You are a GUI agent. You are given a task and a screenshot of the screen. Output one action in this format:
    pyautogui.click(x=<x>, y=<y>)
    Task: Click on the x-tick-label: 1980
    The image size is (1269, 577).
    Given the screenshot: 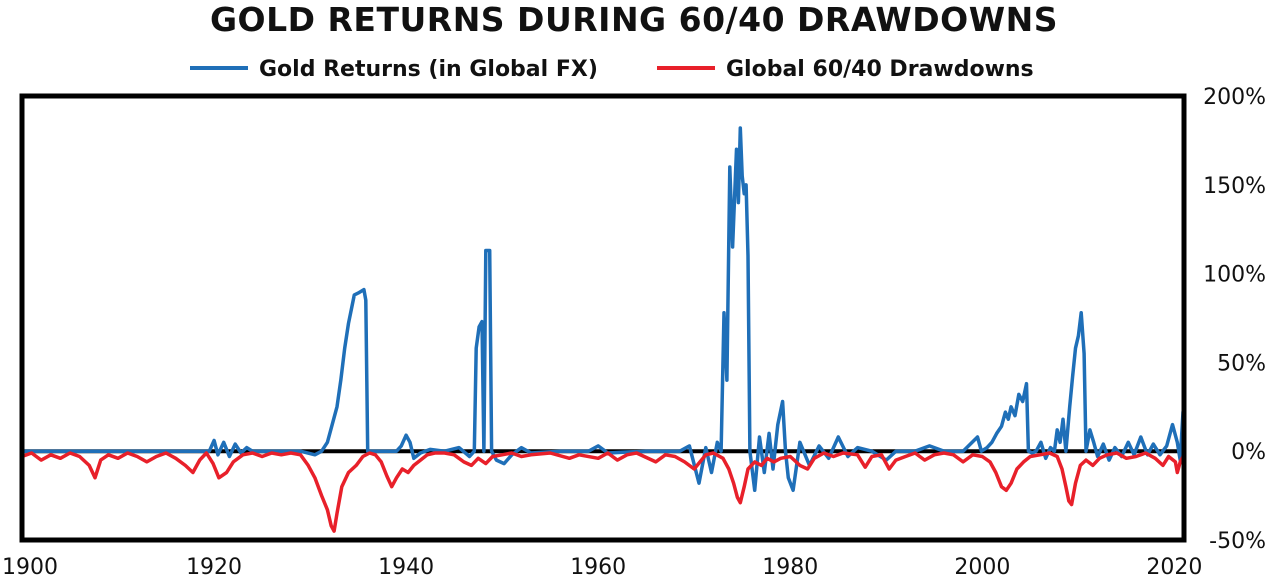 What is the action you would take?
    pyautogui.click(x=790, y=566)
    